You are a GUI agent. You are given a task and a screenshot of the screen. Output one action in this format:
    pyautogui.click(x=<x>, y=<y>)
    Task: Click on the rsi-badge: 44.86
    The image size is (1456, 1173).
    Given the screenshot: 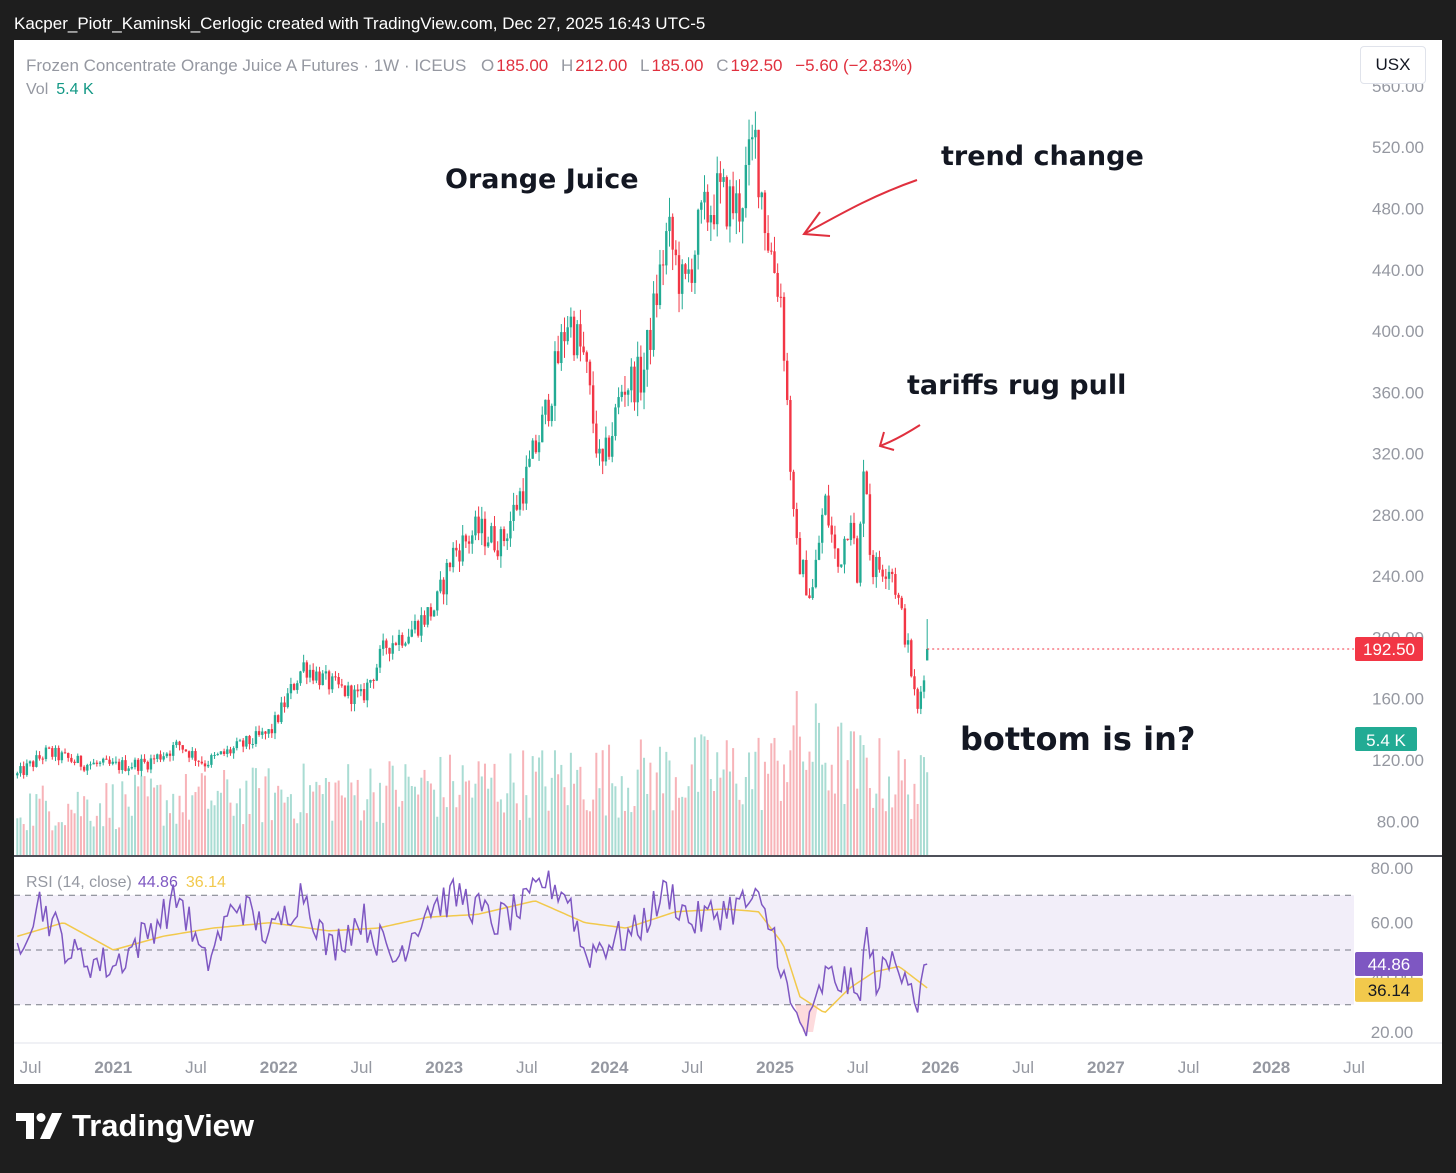 What is the action you would take?
    pyautogui.click(x=1389, y=964)
    